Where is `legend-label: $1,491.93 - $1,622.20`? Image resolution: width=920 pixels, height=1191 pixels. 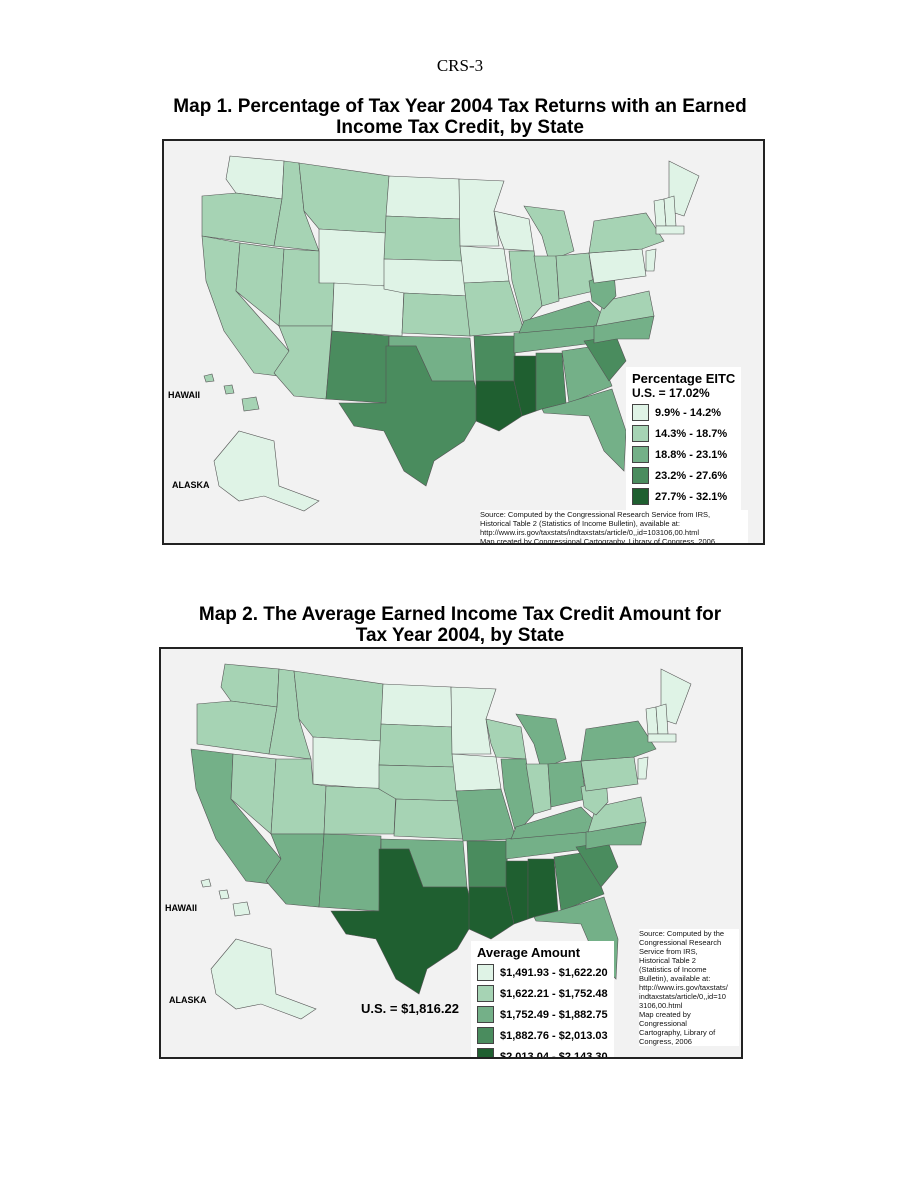 legend-label: $1,491.93 - $1,622.20 is located at coordinates (554, 972).